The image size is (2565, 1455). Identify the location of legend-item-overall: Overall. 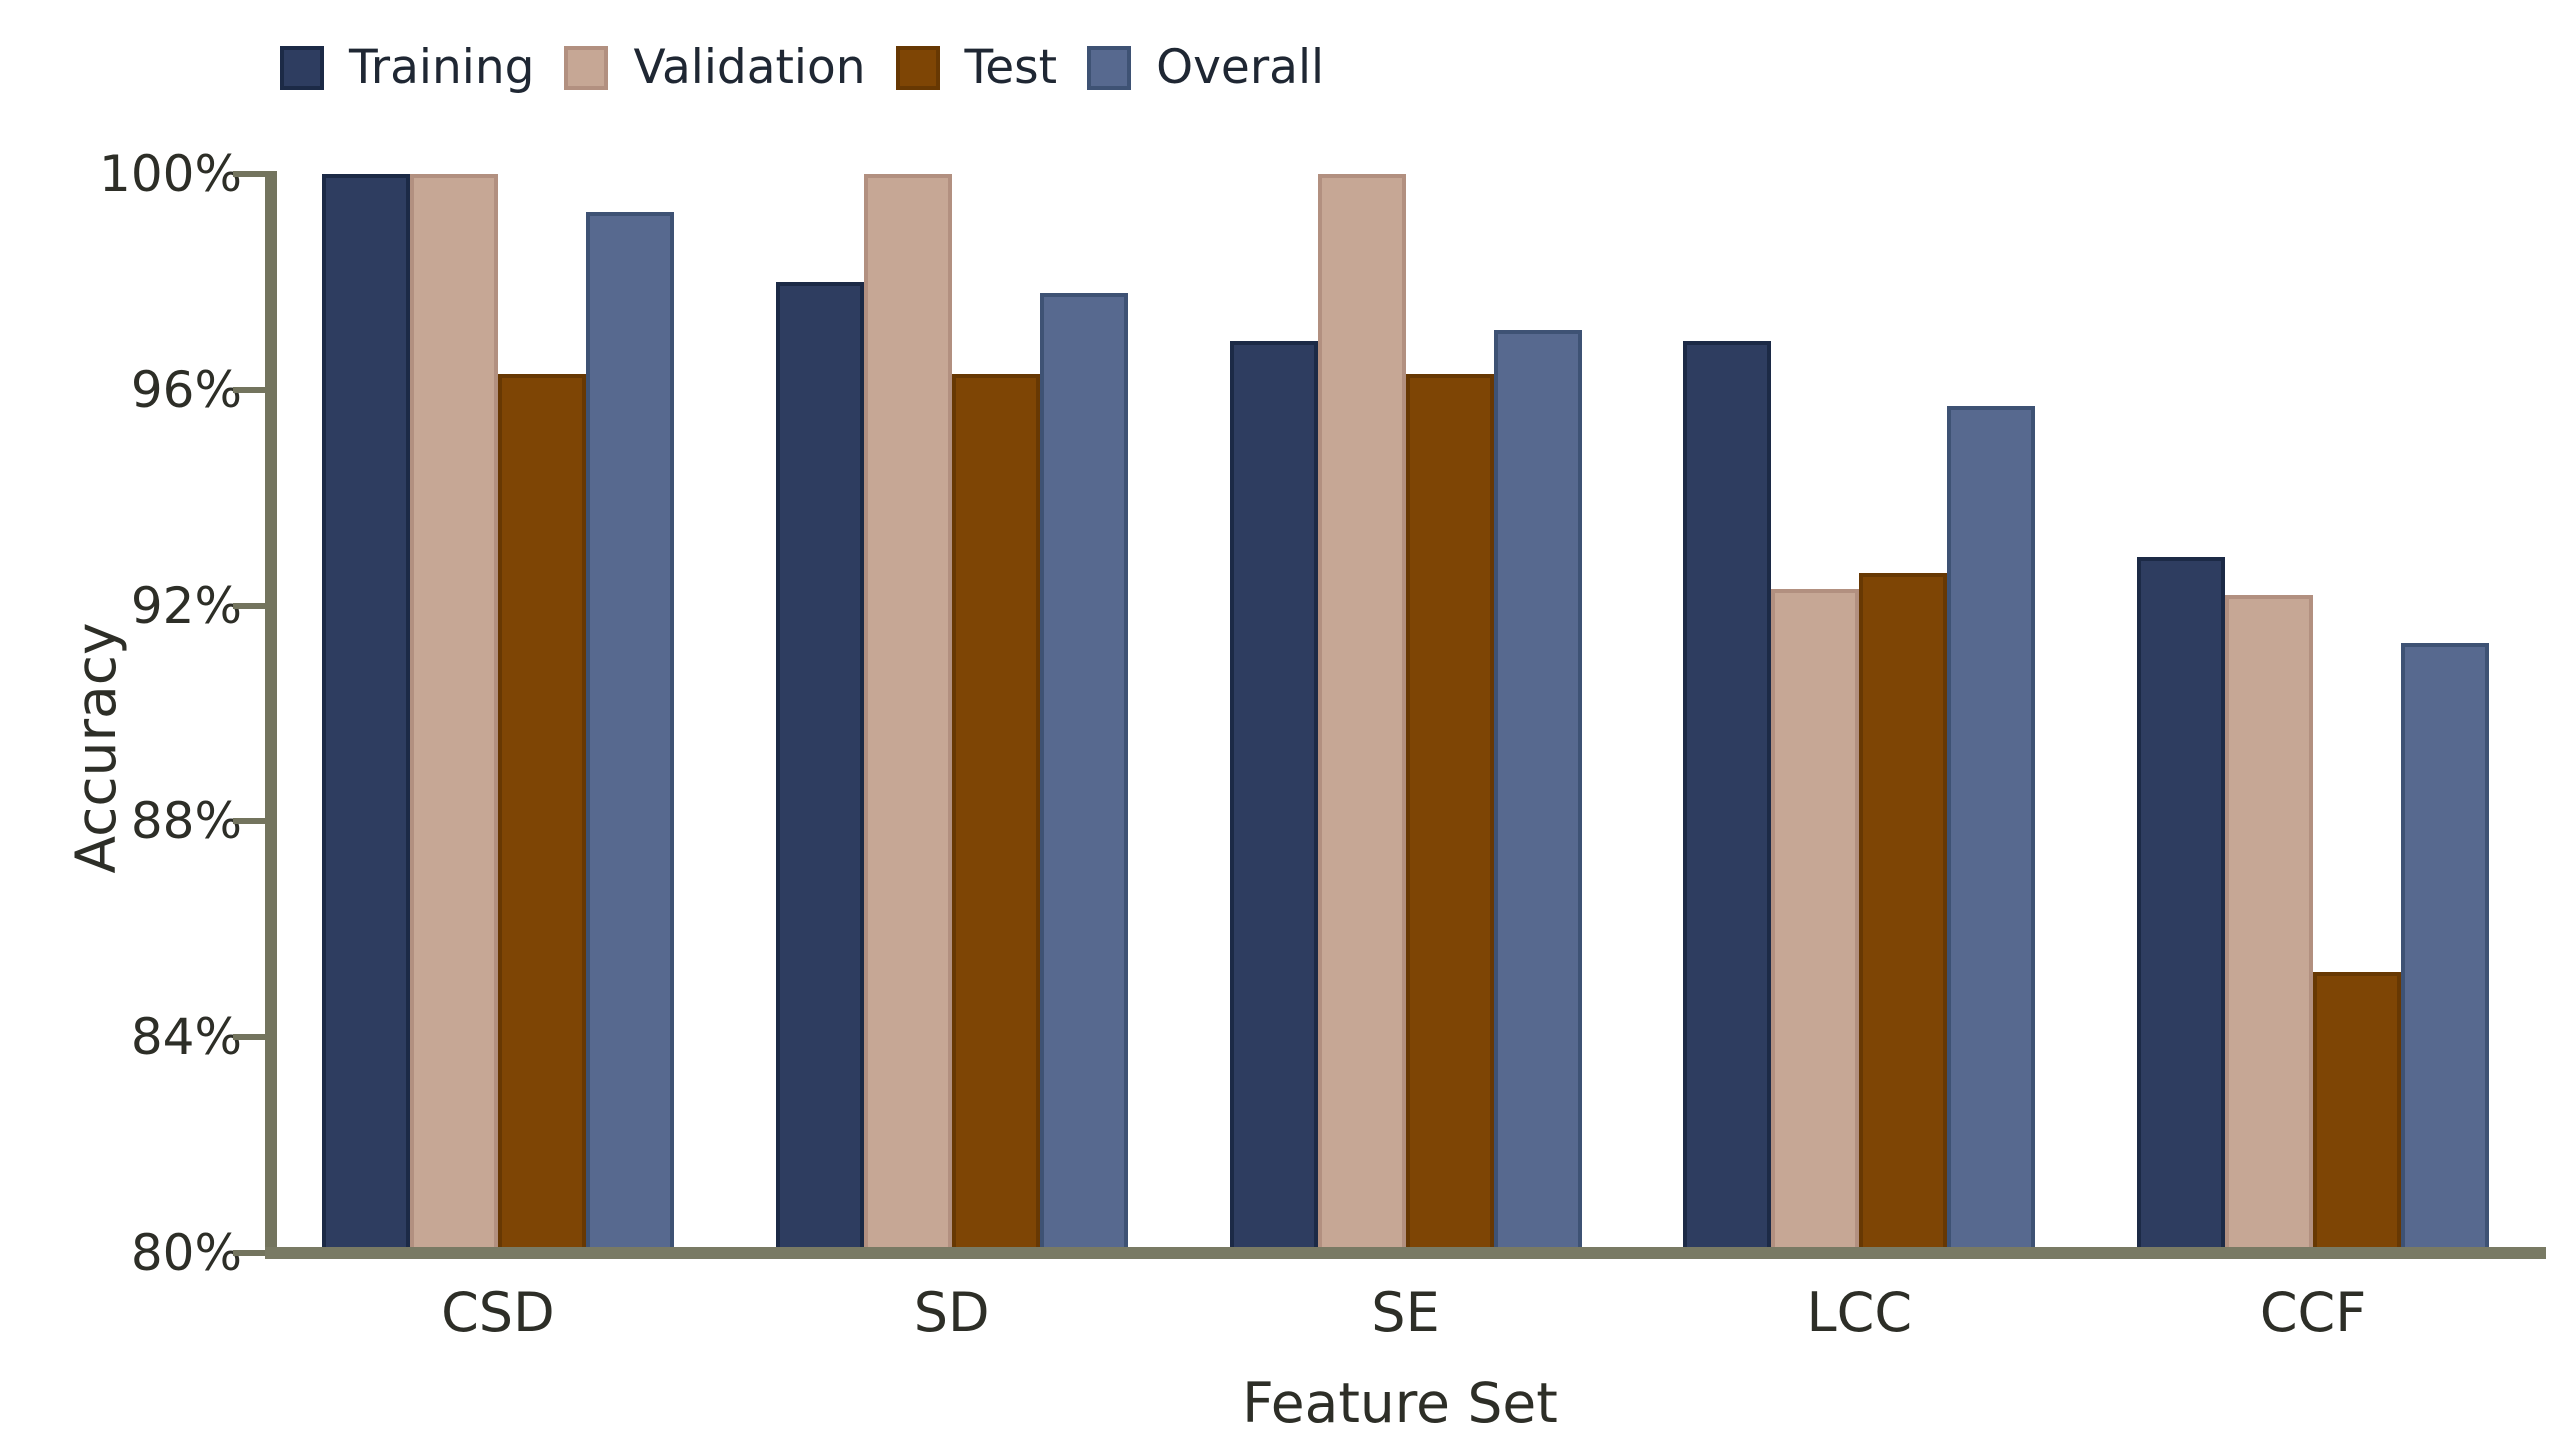
(1205, 68).